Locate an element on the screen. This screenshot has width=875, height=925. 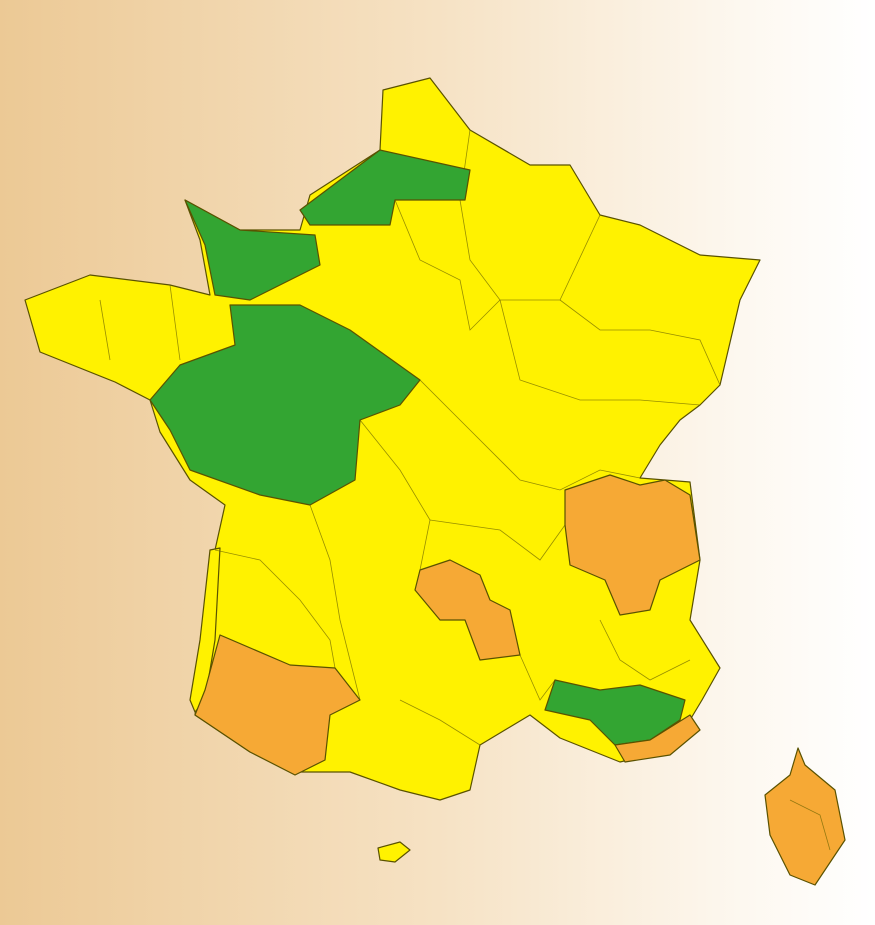
region-island-south is located at coordinates (394, 852).